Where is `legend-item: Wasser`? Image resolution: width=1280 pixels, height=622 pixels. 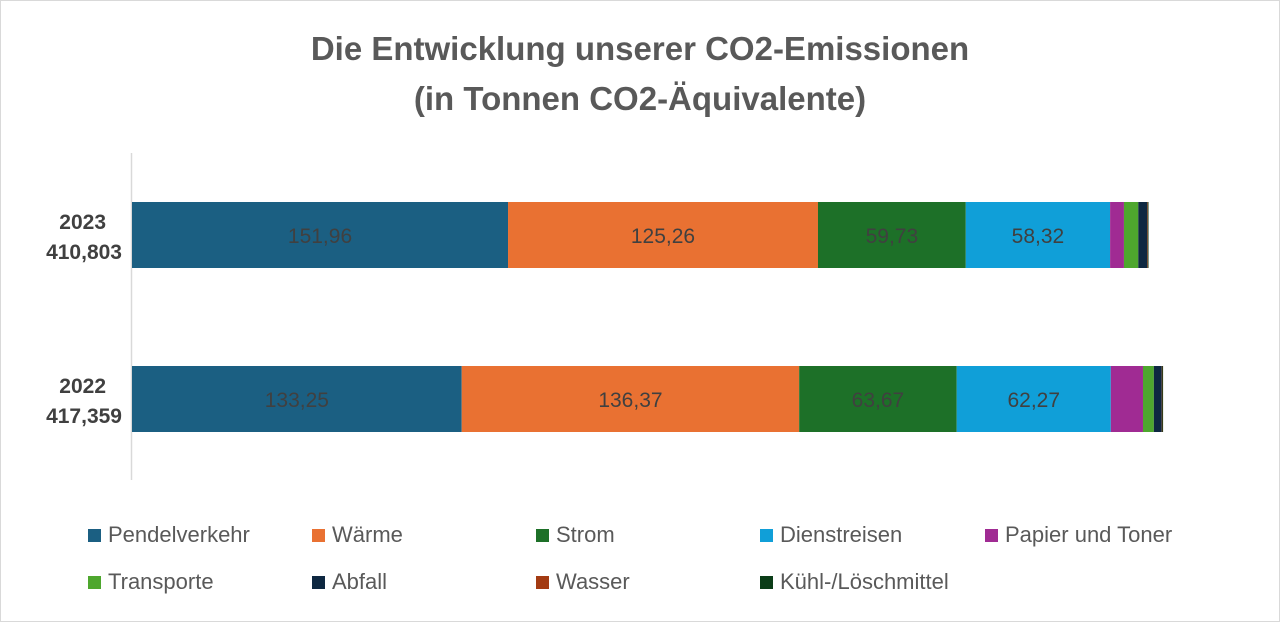 legend-item: Wasser is located at coordinates (583, 582).